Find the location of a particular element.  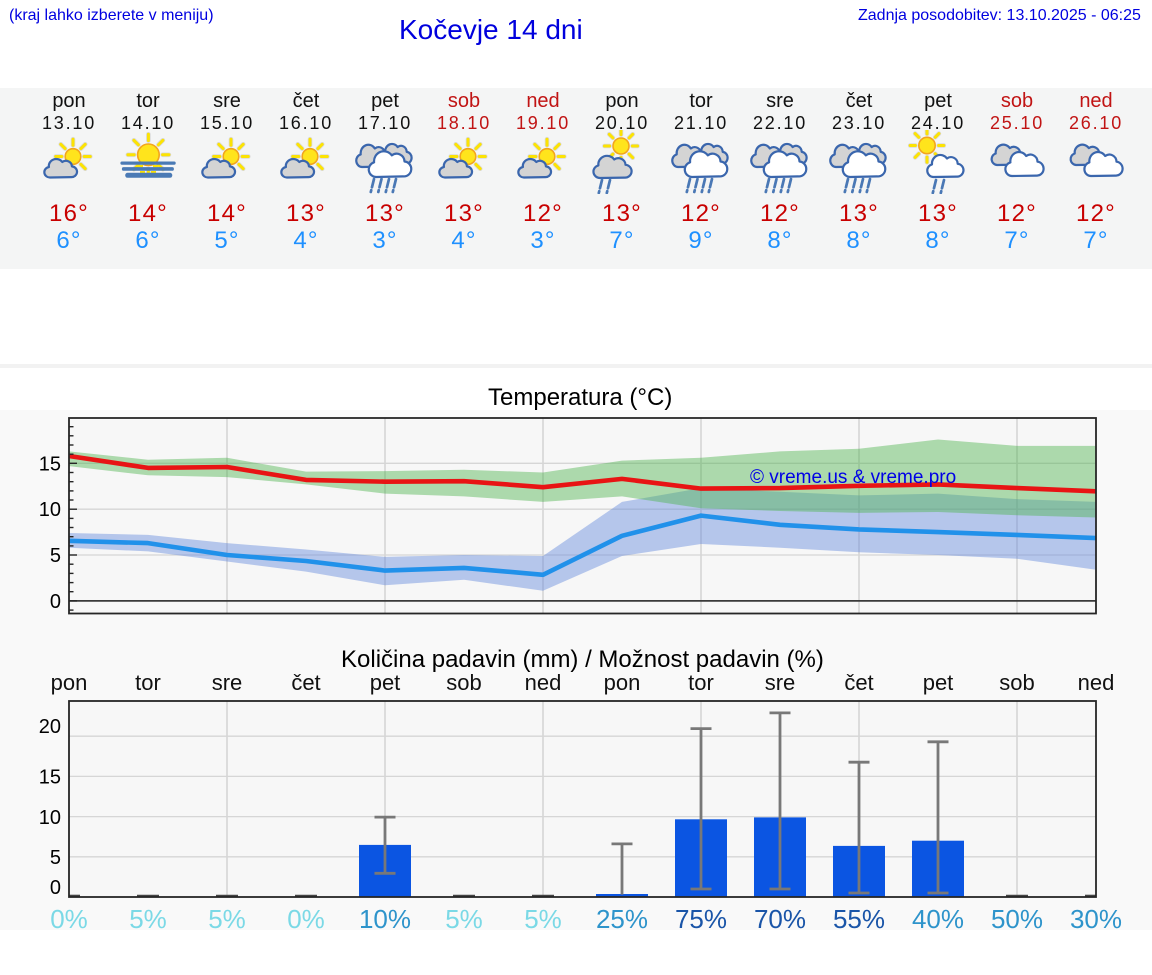

svg-text: 20 is located at coordinates (50, 727).